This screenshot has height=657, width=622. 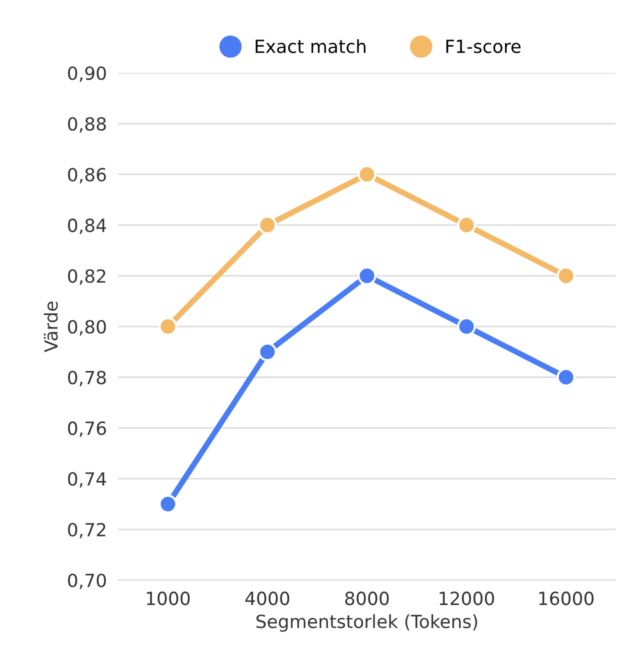 I want to click on y-tick-label: 0,86, so click(x=87, y=176).